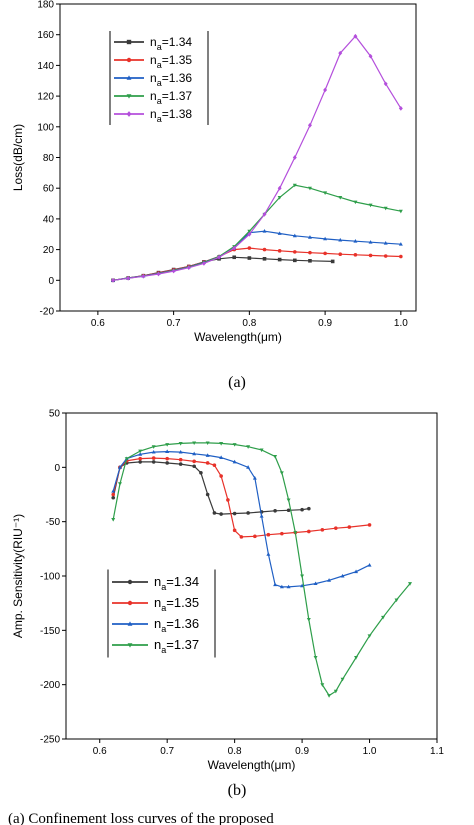 This screenshot has height=825, width=474. Describe the element at coordinates (155, 604) in the screenshot. I see `legend-entry: na=1.35` at that location.